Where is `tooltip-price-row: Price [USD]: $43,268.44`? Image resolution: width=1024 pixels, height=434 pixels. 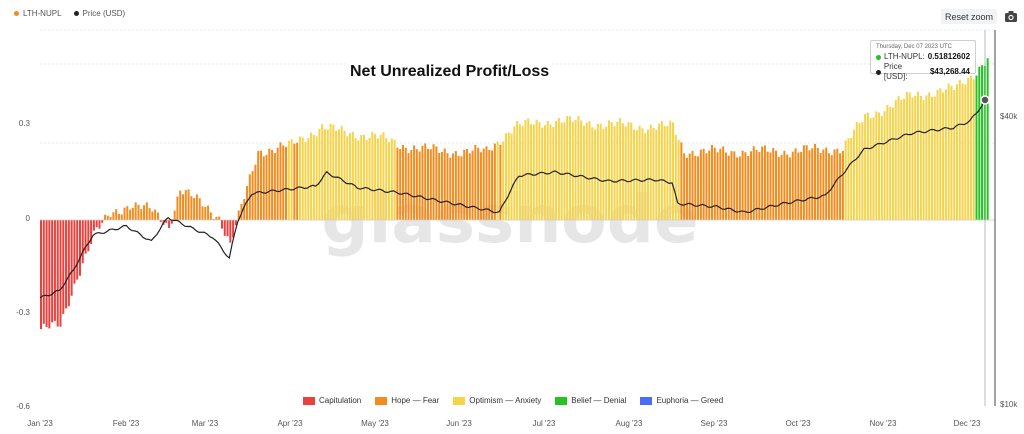 tooltip-price-row: Price [USD]: $43,268.44 is located at coordinates (923, 72).